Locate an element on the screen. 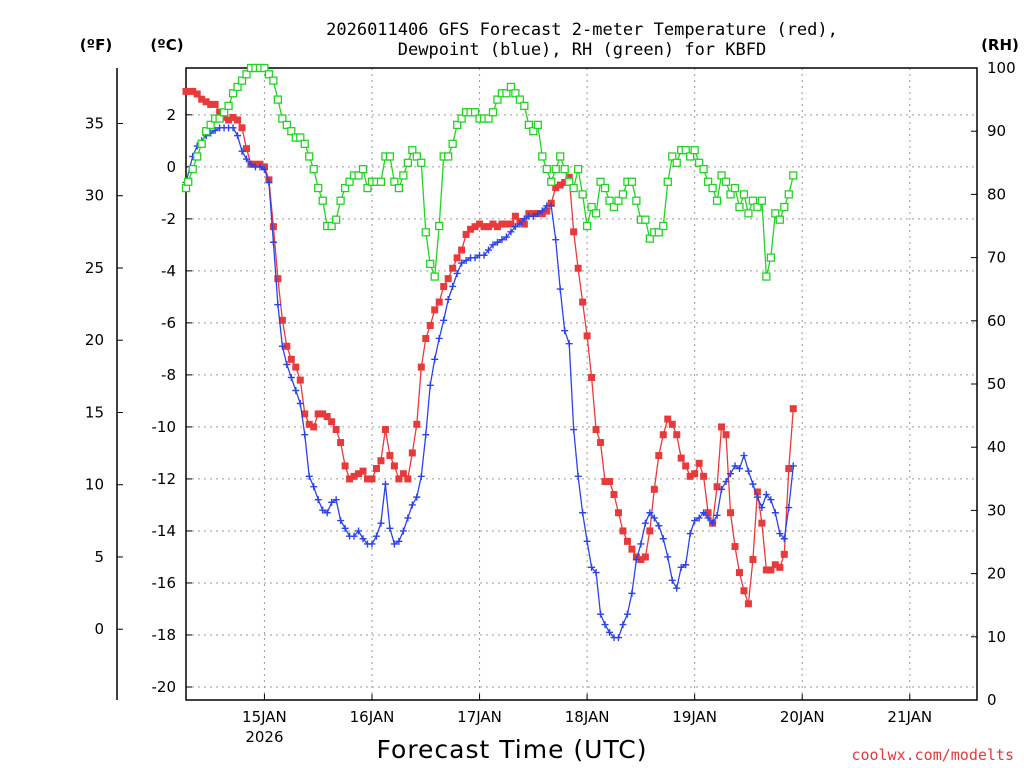  fahrenheit-tick-label: 5 is located at coordinates (99, 557).